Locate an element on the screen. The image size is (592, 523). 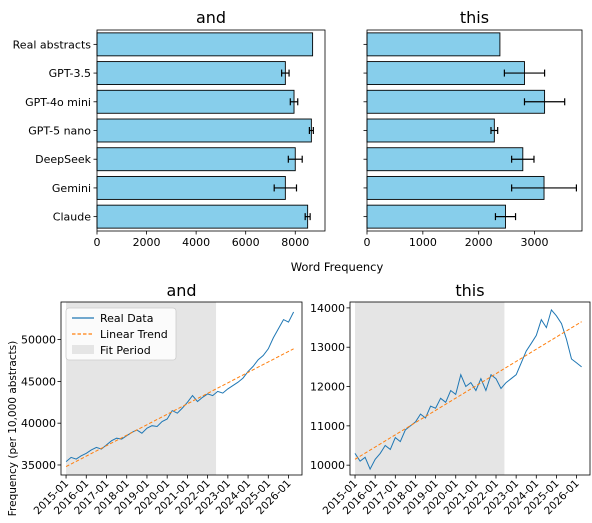
y-tick-label: 13000 is located at coordinates (327, 347).